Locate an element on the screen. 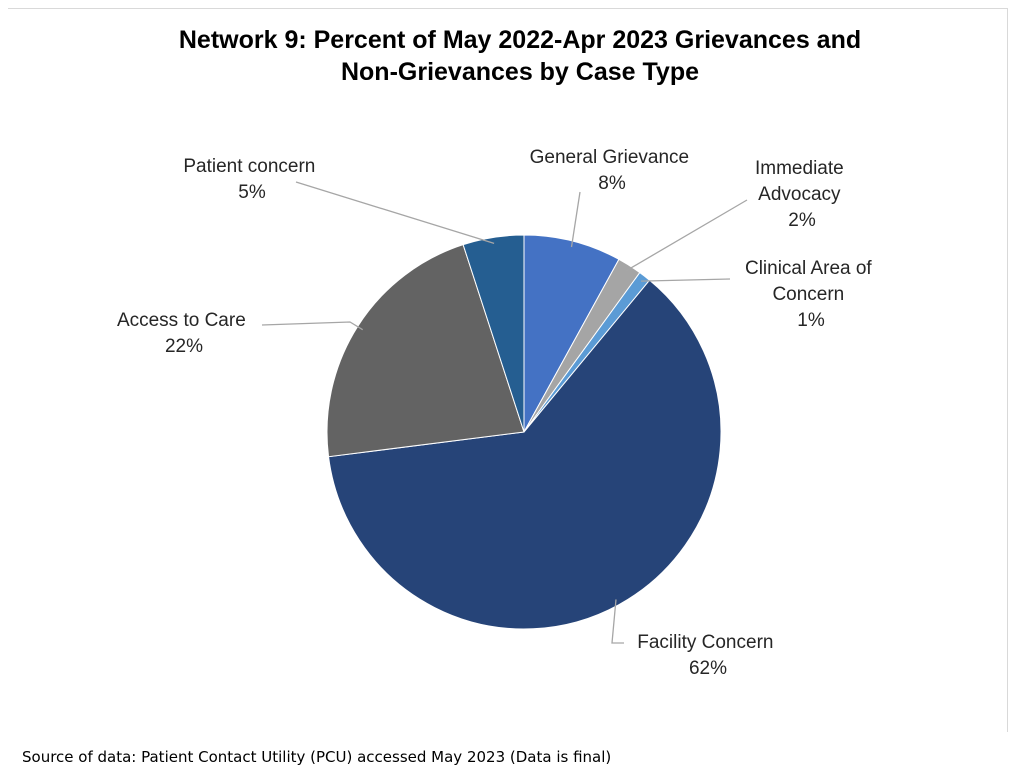 The height and width of the screenshot is (774, 1016). label-patient-concern-value: 5% is located at coordinates (252, 192).